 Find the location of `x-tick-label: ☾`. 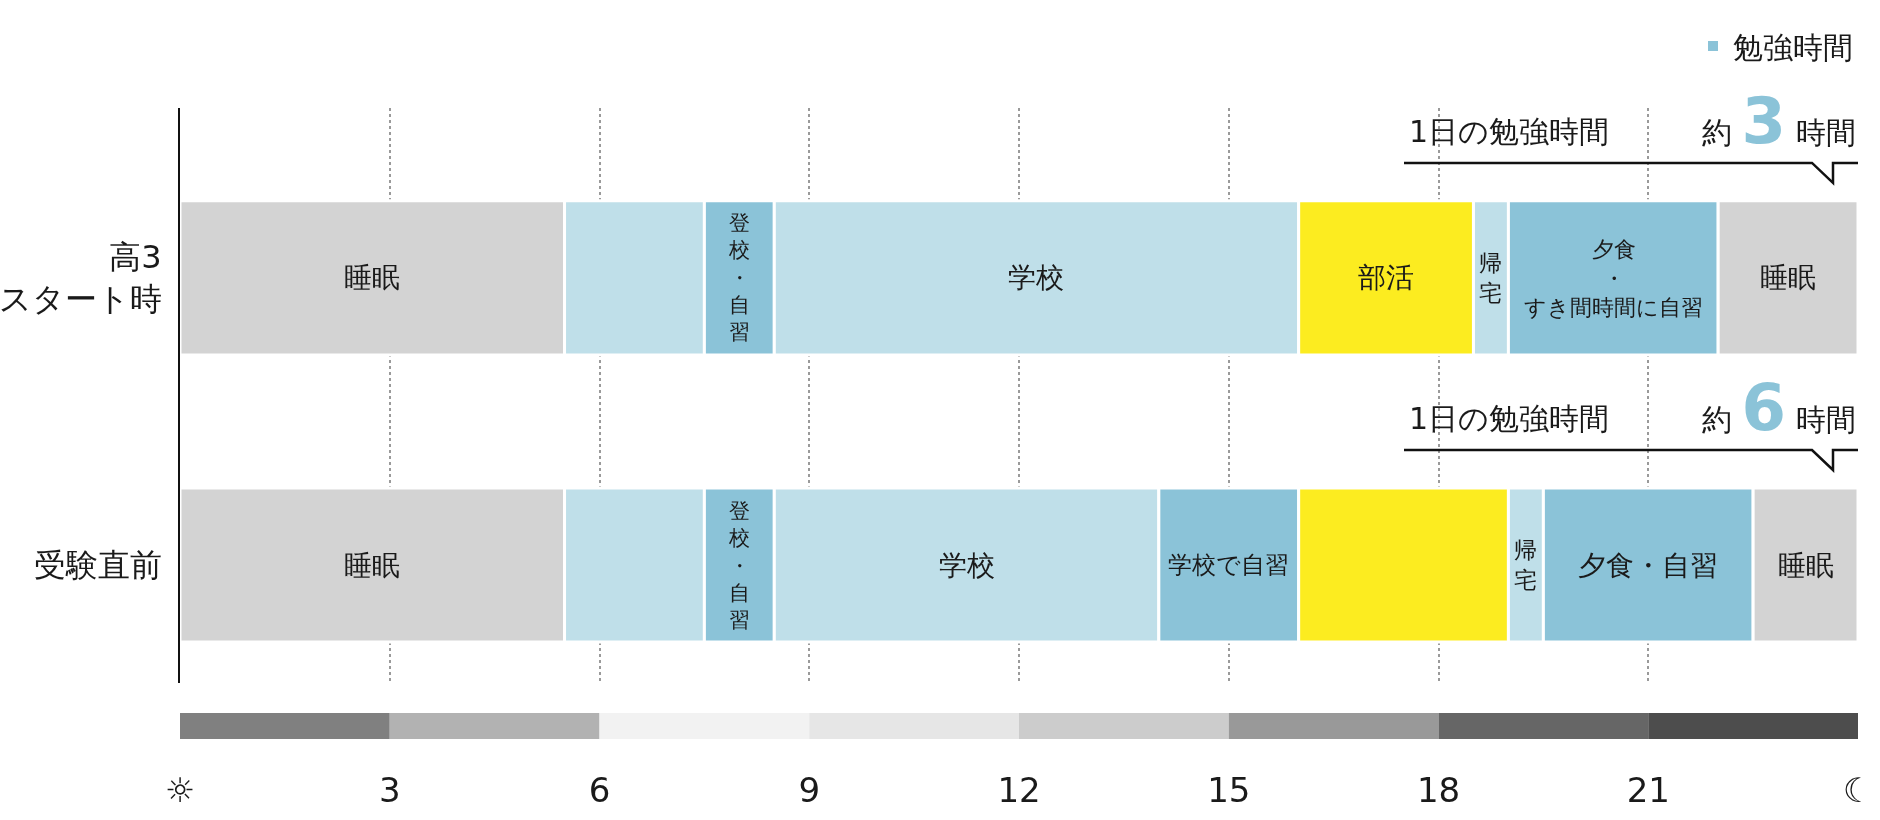

x-tick-label: ☾ is located at coordinates (1858, 790).